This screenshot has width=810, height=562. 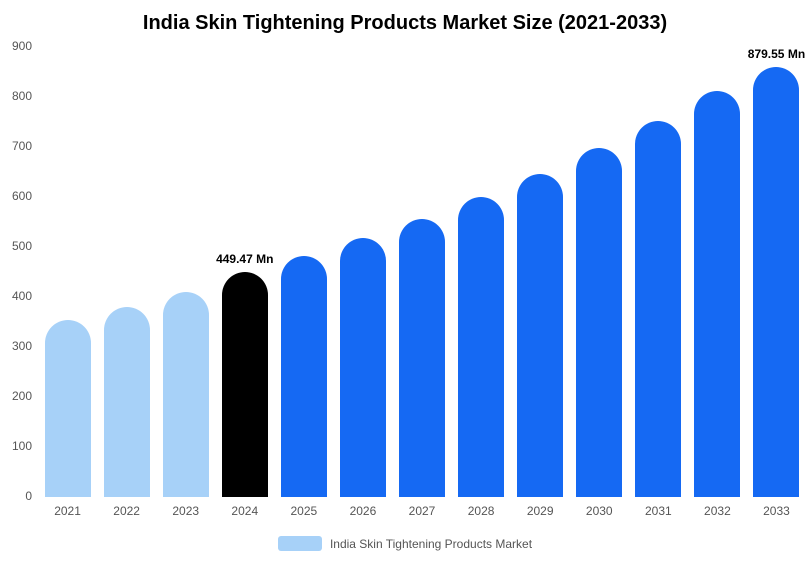 I want to click on bar-2032, so click(x=717, y=294).